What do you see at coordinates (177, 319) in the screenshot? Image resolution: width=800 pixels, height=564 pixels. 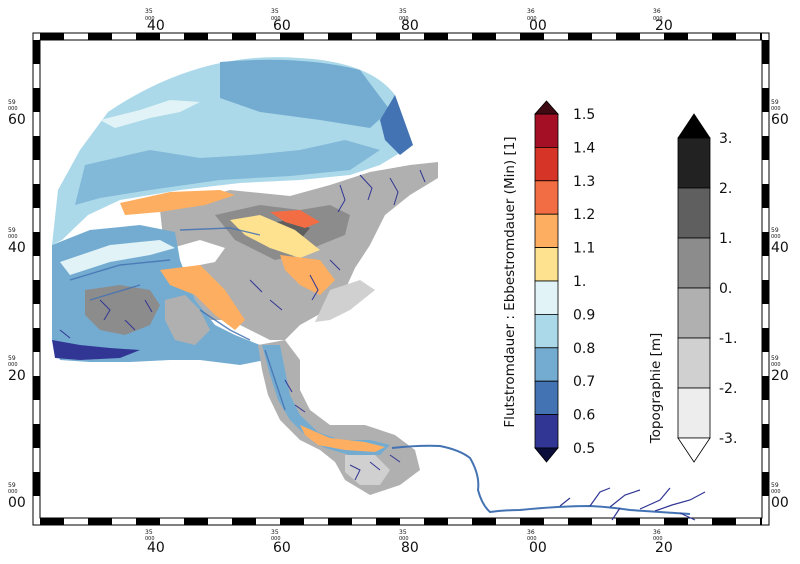 I see `channel-streaks` at bounding box center [177, 319].